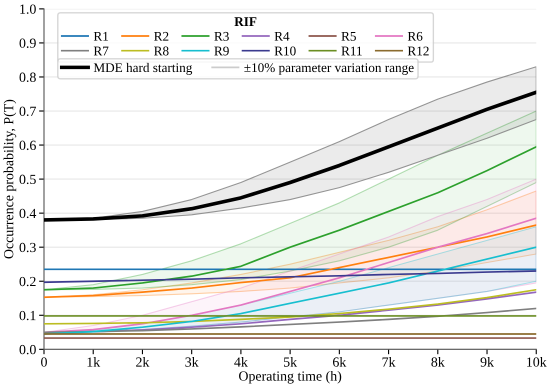 This screenshot has width=550, height=386. I want to click on x-tick-label: 5k, so click(291, 361).